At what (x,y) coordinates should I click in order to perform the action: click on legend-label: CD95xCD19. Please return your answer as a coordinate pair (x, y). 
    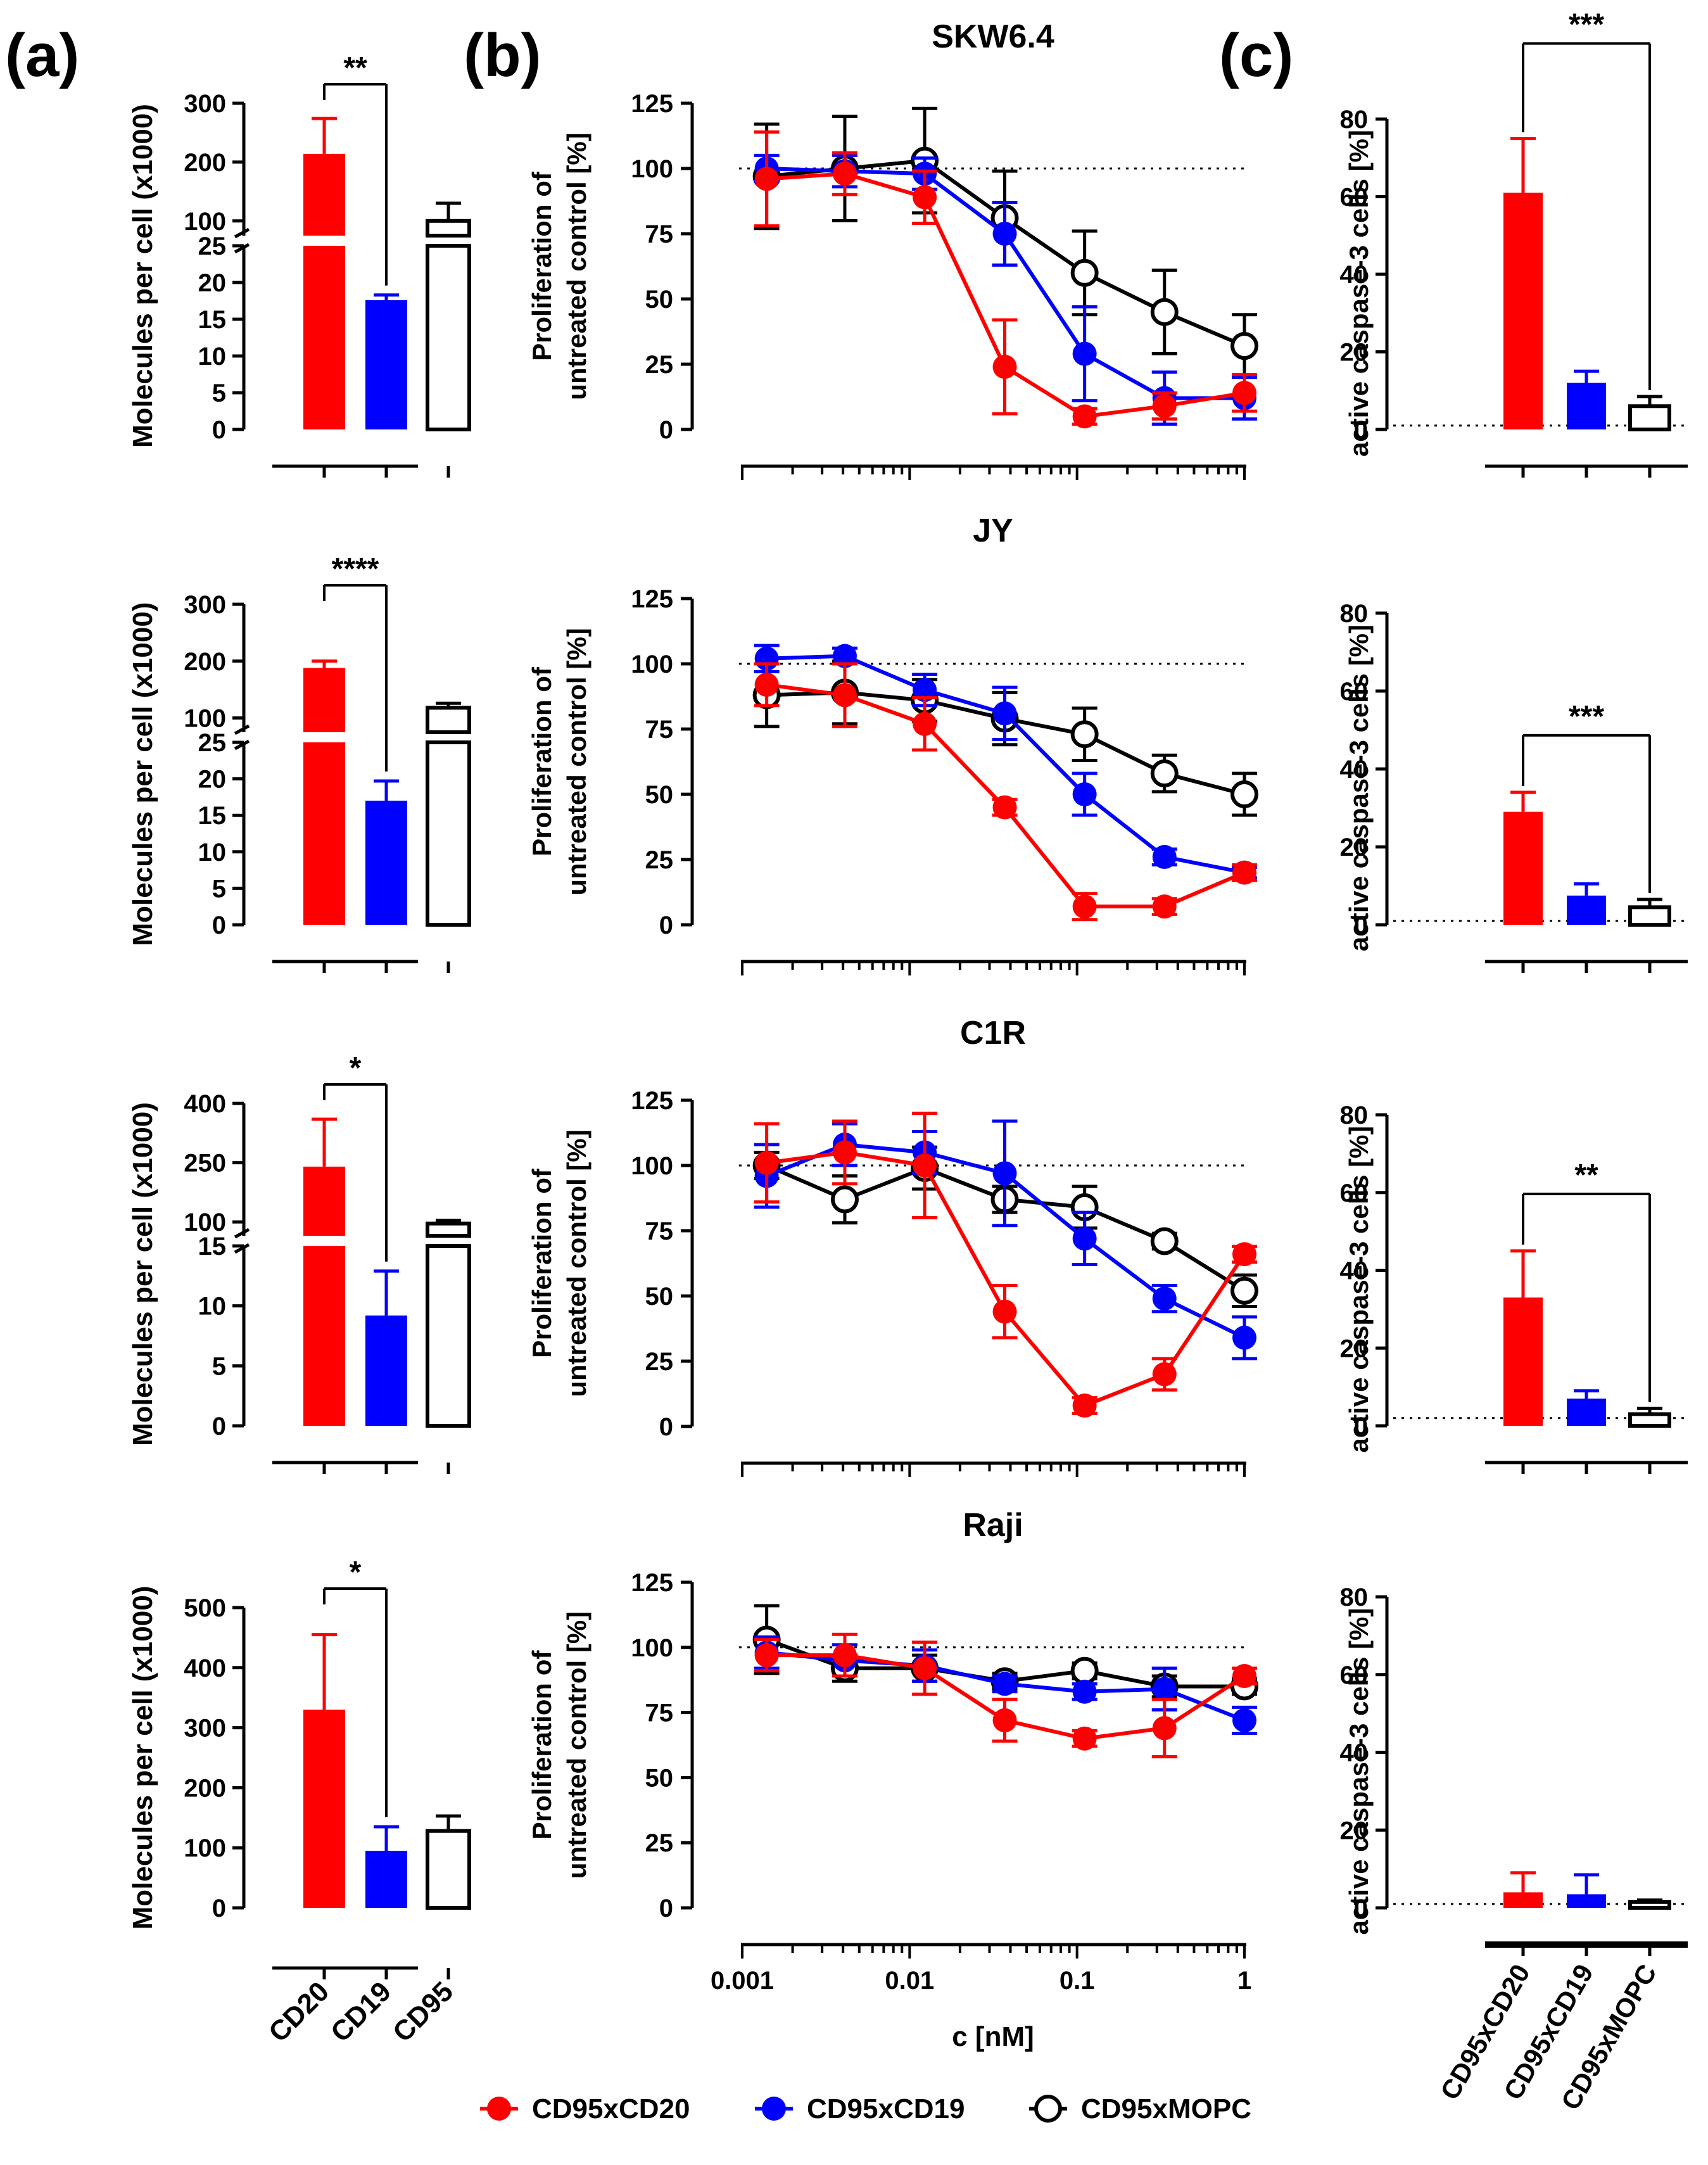
    Looking at the image, I should click on (886, 2108).